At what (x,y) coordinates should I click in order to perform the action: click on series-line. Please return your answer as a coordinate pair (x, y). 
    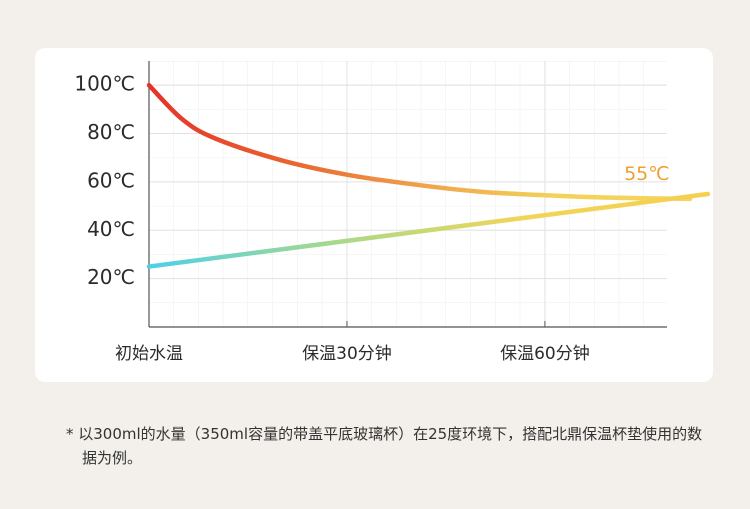
    Looking at the image, I should click on (428, 230).